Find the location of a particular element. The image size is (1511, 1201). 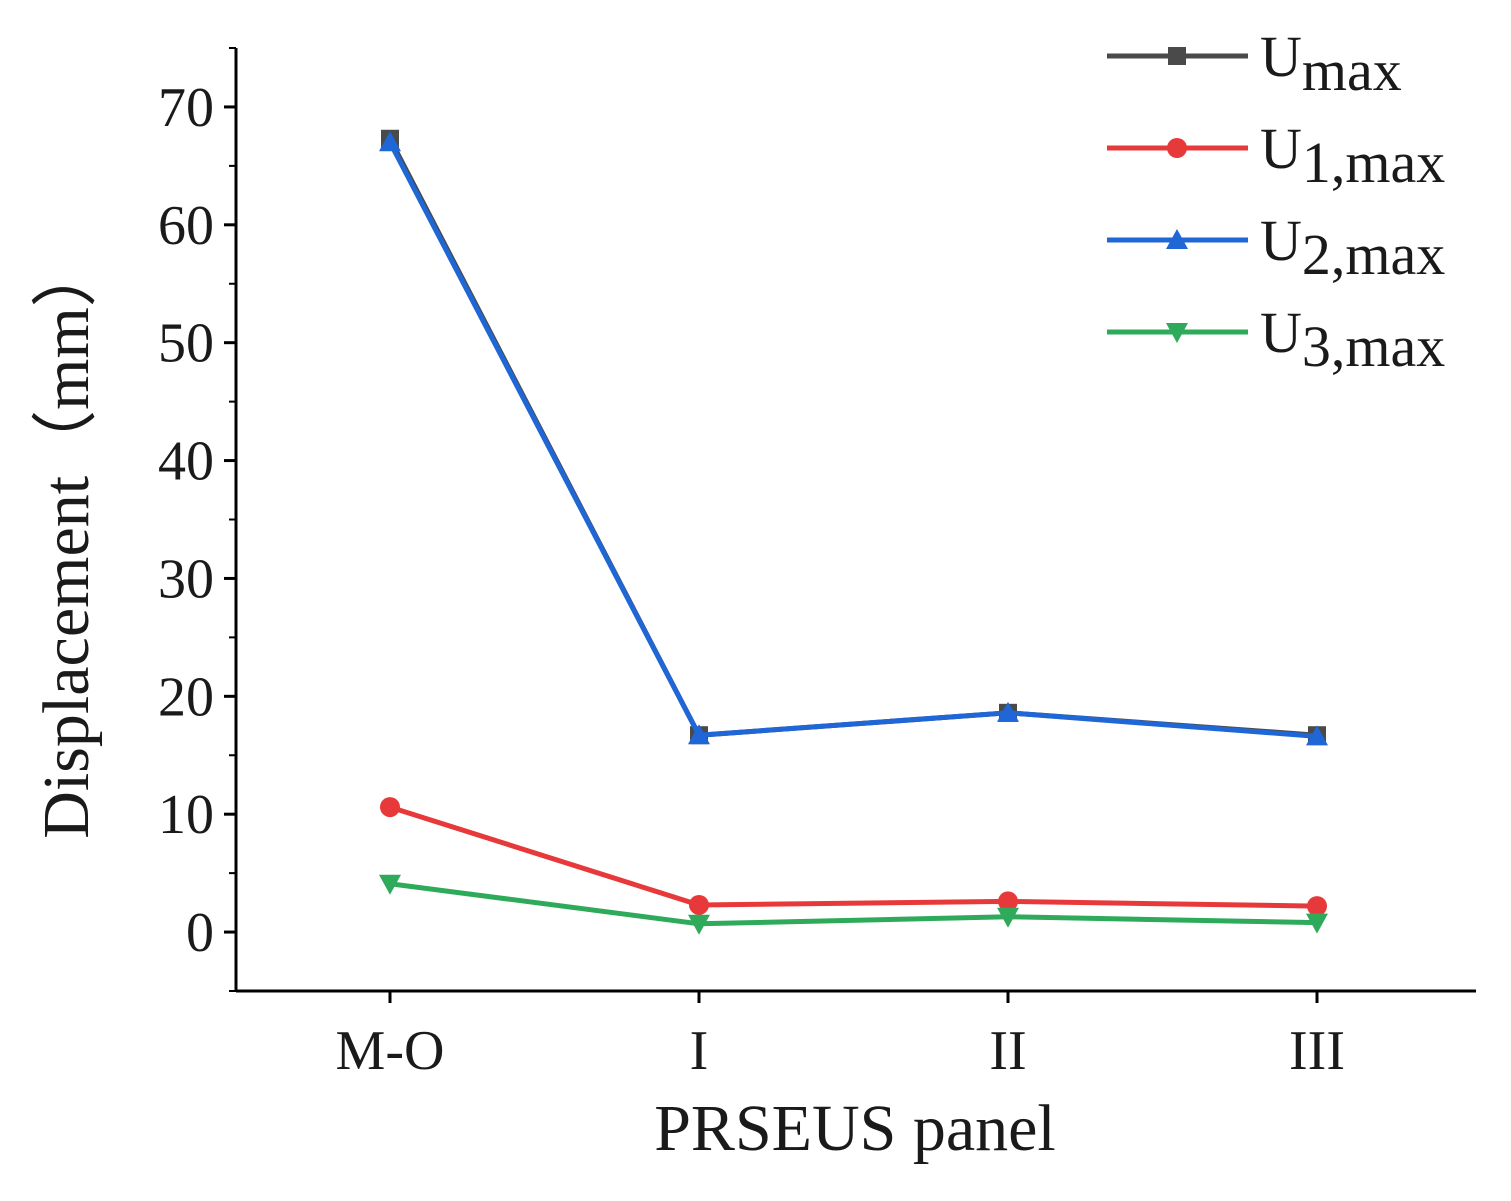

legend: Umax U1,max U2,max U3,max is located at coordinates (1276, 201).